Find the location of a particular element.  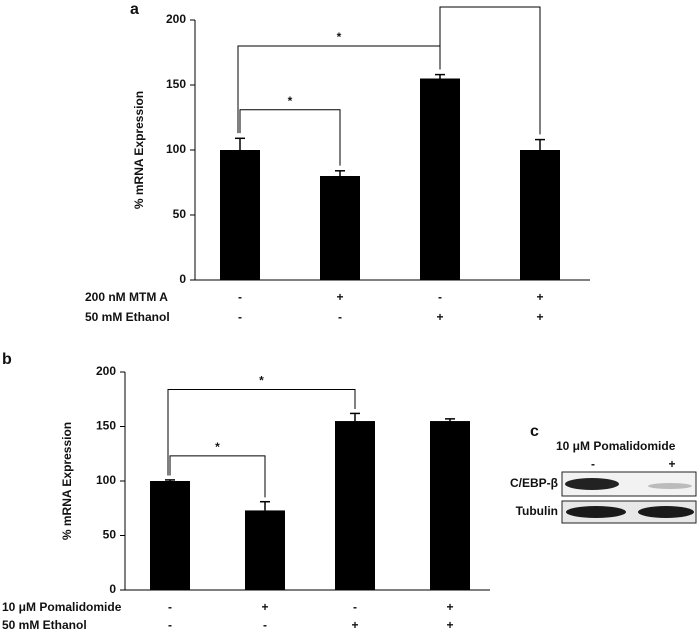

panel-label: c is located at coordinates (534, 431).